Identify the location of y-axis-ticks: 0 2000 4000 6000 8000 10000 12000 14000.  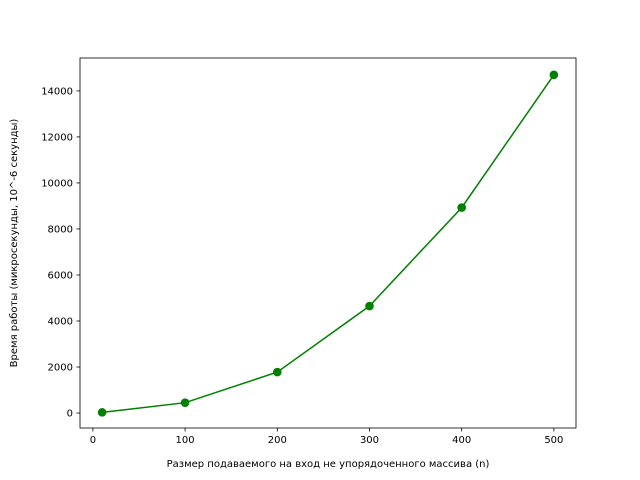
(60, 253).